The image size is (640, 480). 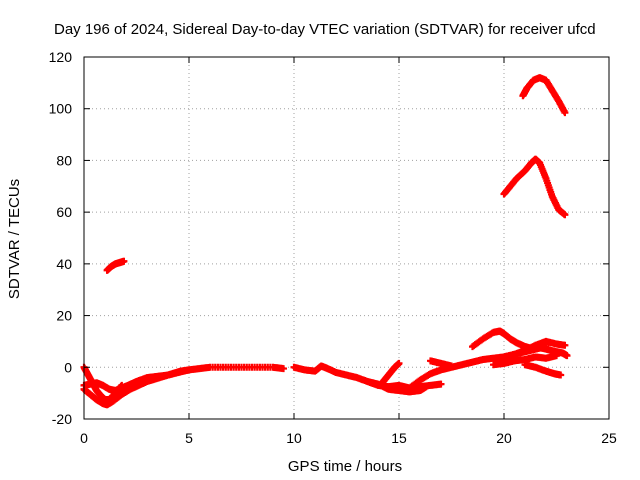 What do you see at coordinates (61, 109) in the screenshot?
I see `y-tick-label: 100` at bounding box center [61, 109].